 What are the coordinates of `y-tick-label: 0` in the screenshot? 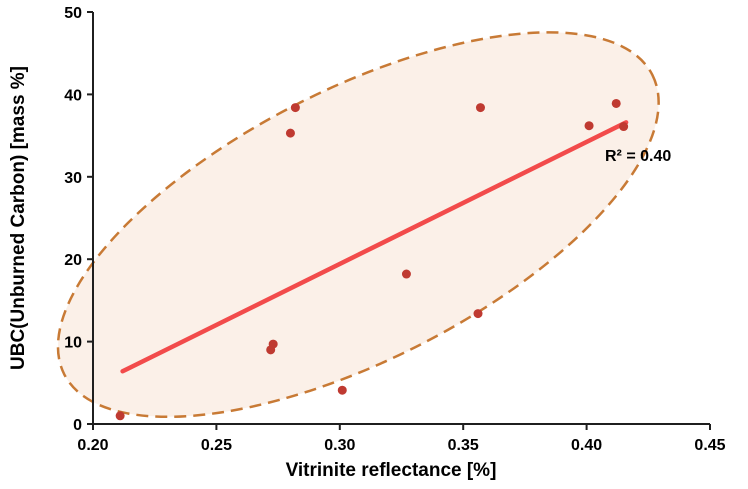 It's located at (77, 425).